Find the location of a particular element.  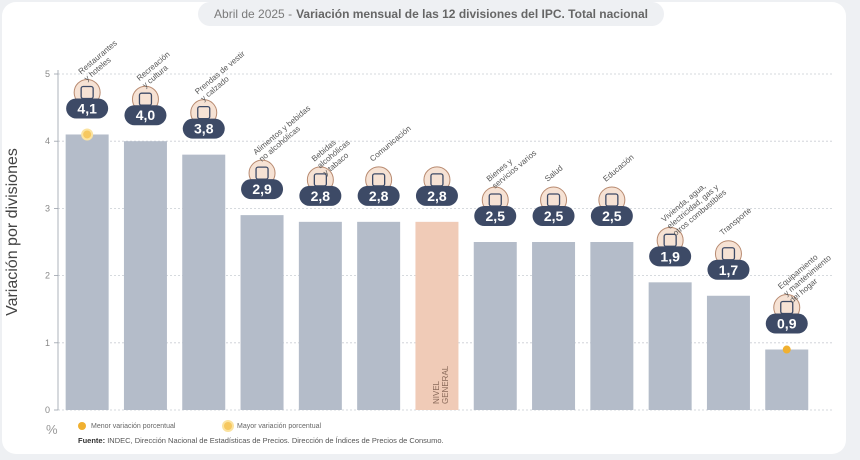

value-label: 4,0 is located at coordinates (146, 115).